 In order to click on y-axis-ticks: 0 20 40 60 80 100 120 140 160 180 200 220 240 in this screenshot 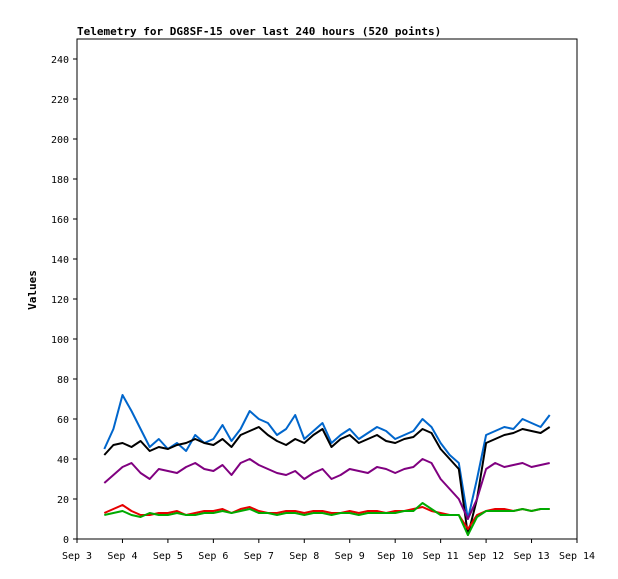, I will do `click(64, 300)`.